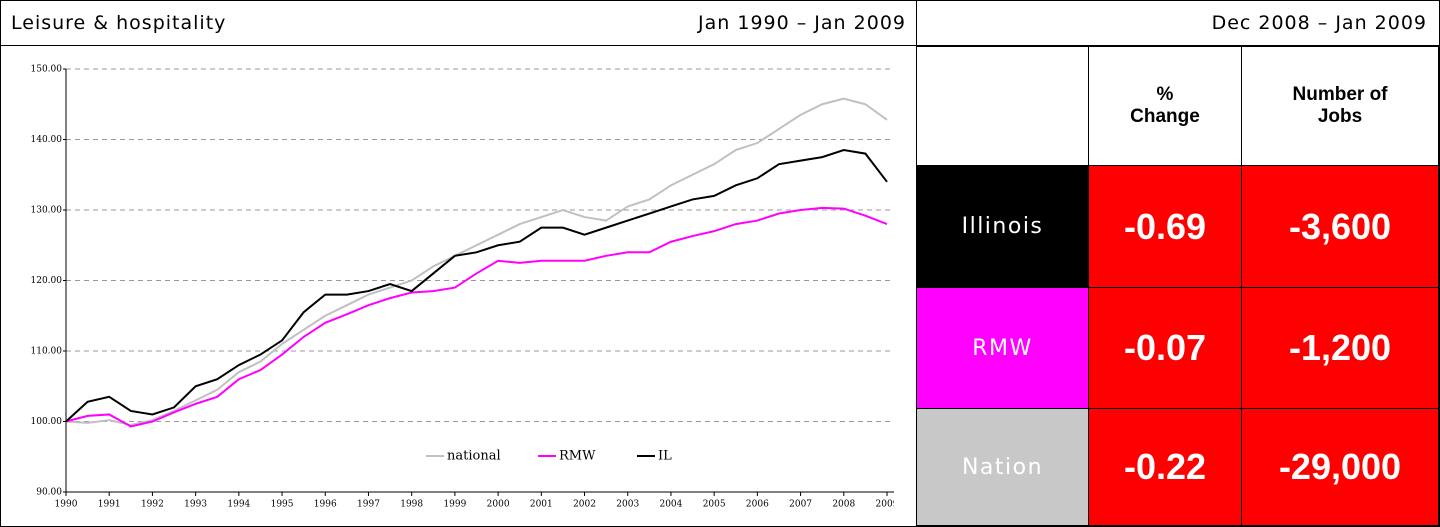  Describe the element at coordinates (843, 505) in the screenshot. I see `x-tick-label: 2008` at that location.